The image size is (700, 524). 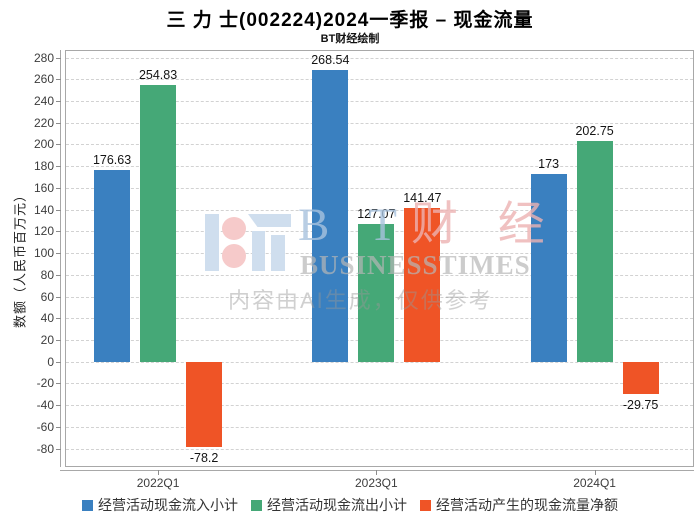 What do you see at coordinates (549, 163) in the screenshot?
I see `bar-value-label: 173` at bounding box center [549, 163].